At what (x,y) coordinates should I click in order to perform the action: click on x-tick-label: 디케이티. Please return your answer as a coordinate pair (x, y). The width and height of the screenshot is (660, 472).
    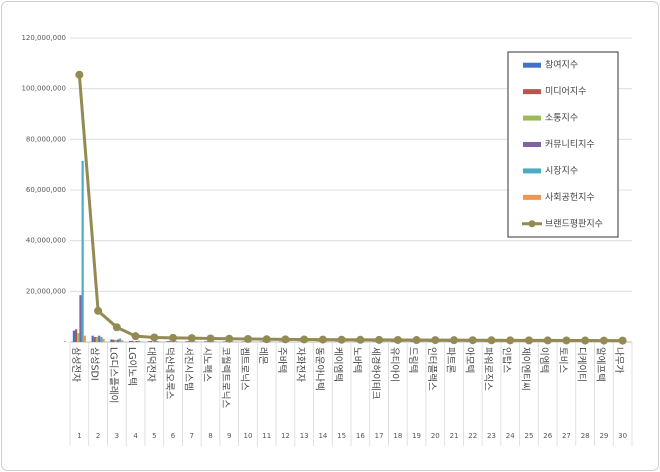
    Looking at the image, I should click on (581, 364).